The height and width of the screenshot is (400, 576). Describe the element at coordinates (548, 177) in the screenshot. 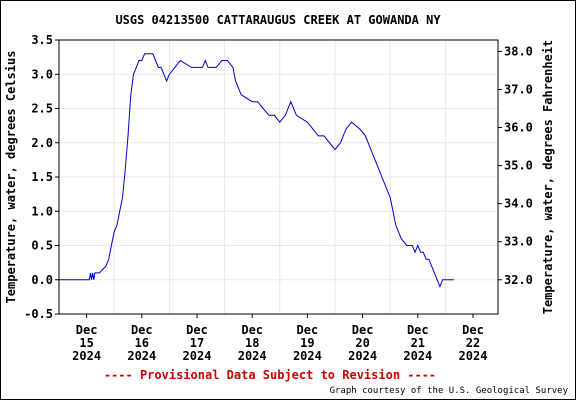

I see `y-axis-label-right: Temperature, water, degrees Fahrenheit` at that location.